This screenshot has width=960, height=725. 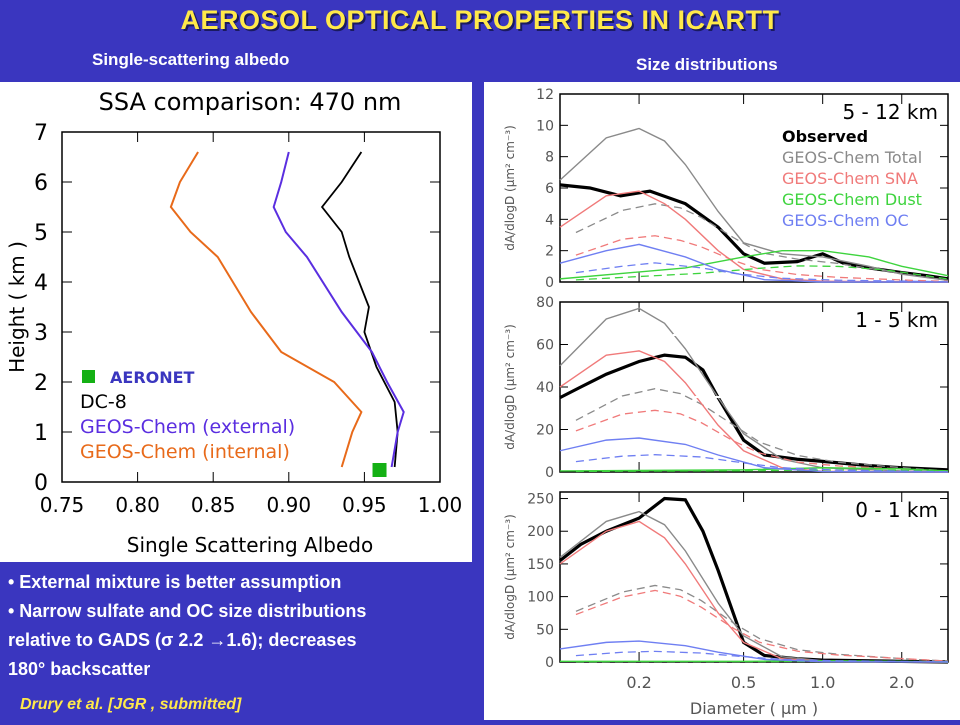 What do you see at coordinates (41, 433) in the screenshot?
I see `y-tick-label: 1` at bounding box center [41, 433].